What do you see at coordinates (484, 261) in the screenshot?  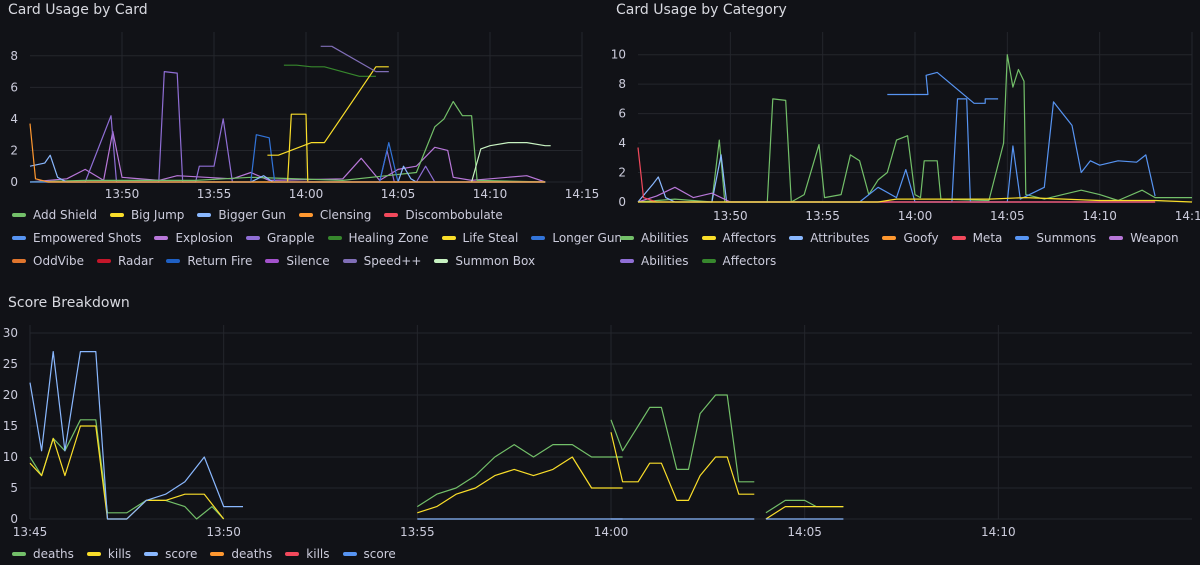 I see `legend-item: Summon Box` at bounding box center [484, 261].